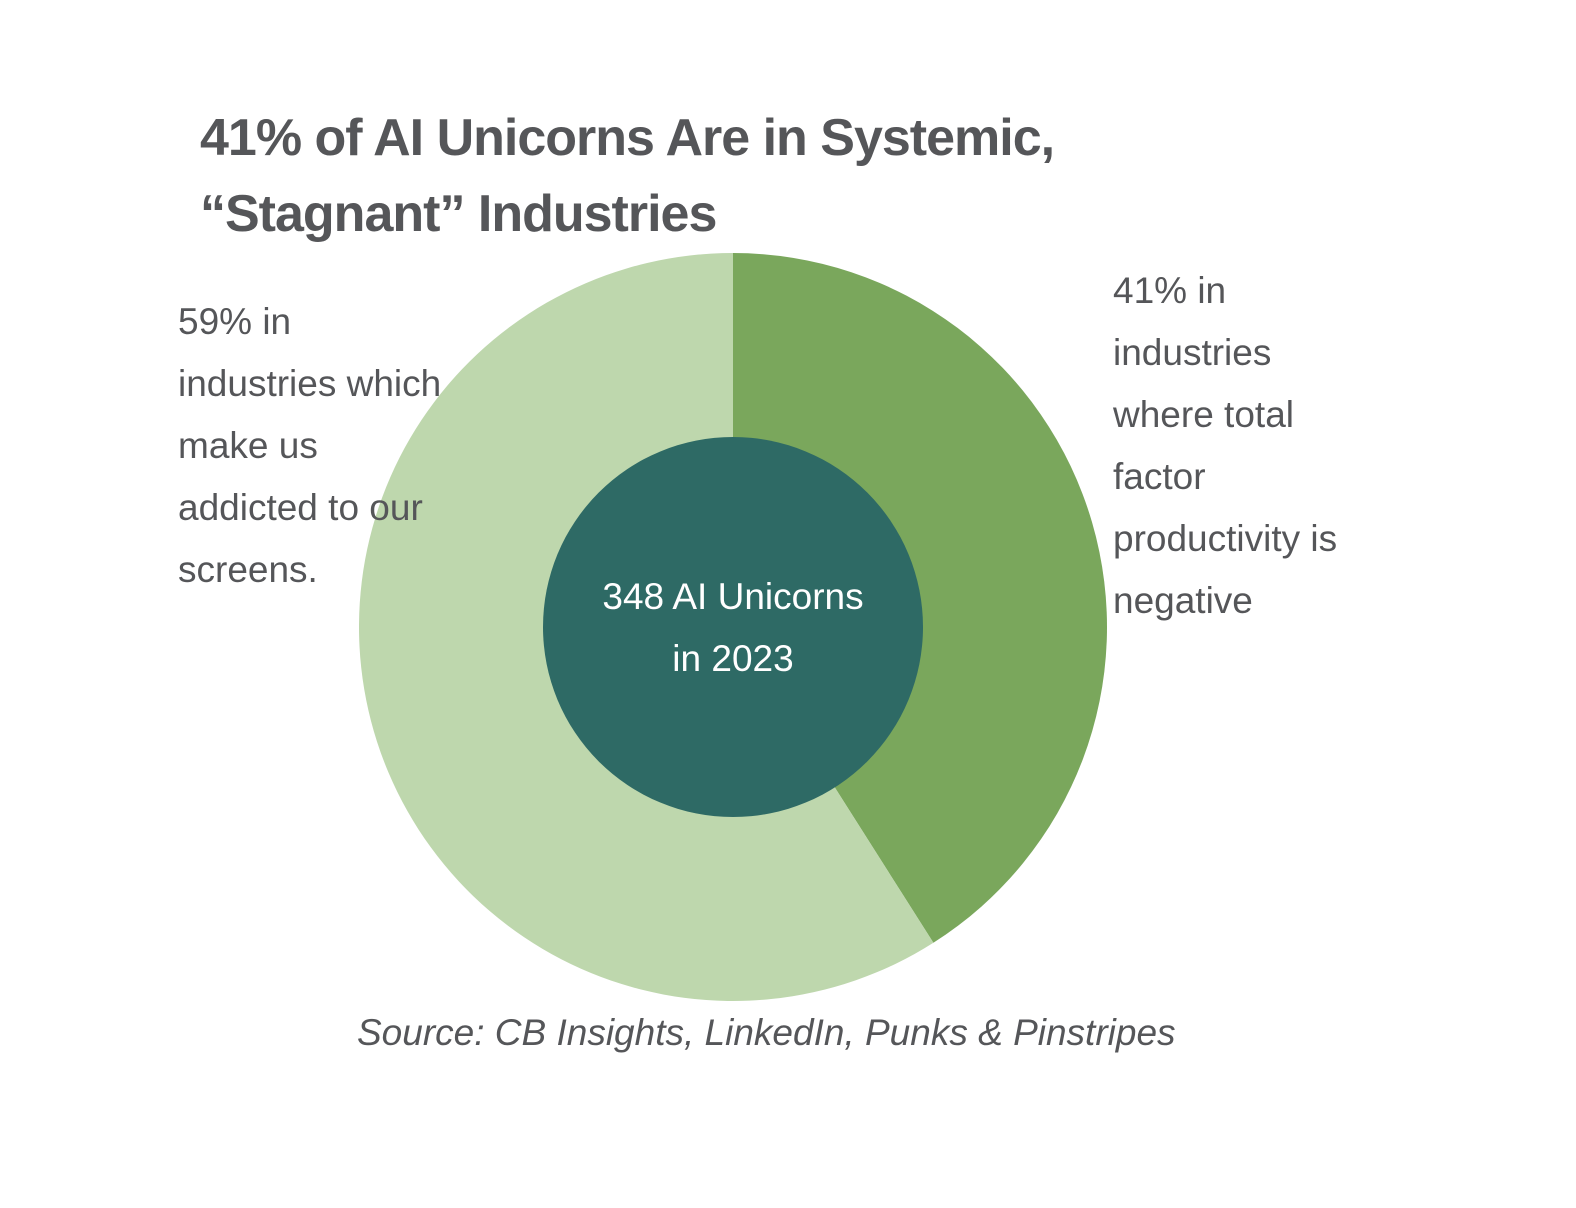 The image size is (1576, 1208). What do you see at coordinates (1192, 352) in the screenshot?
I see `slice-label-negative-tfp-line-2: industries` at bounding box center [1192, 352].